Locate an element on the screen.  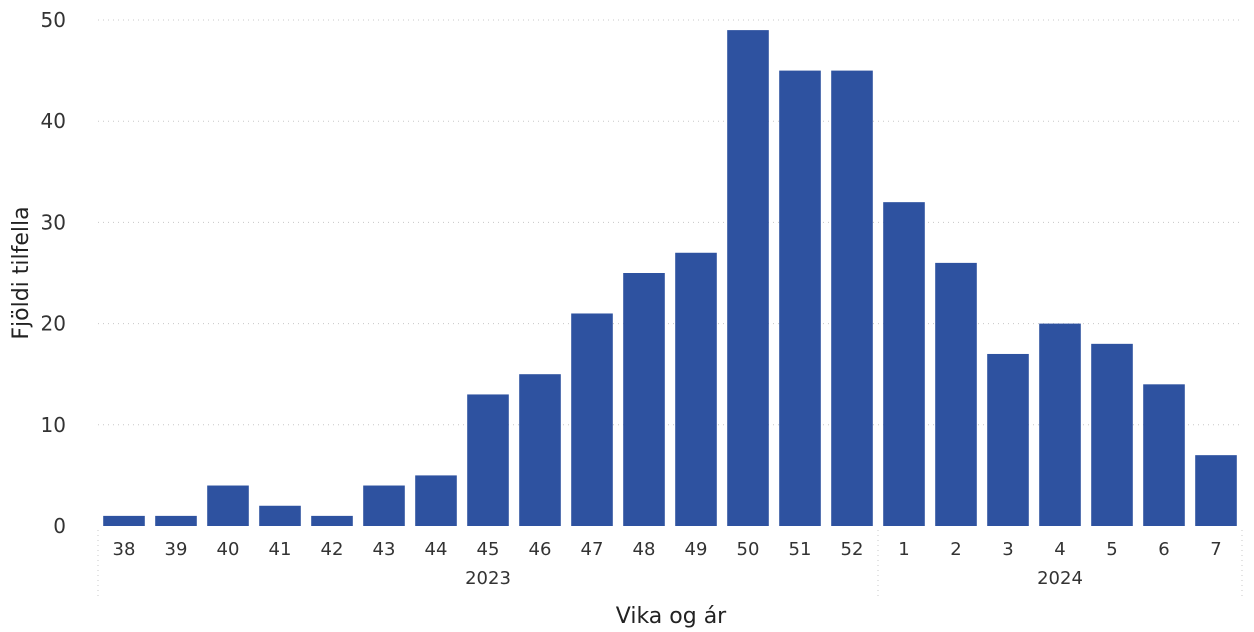
x-tick-label: 47 is located at coordinates (592, 549).